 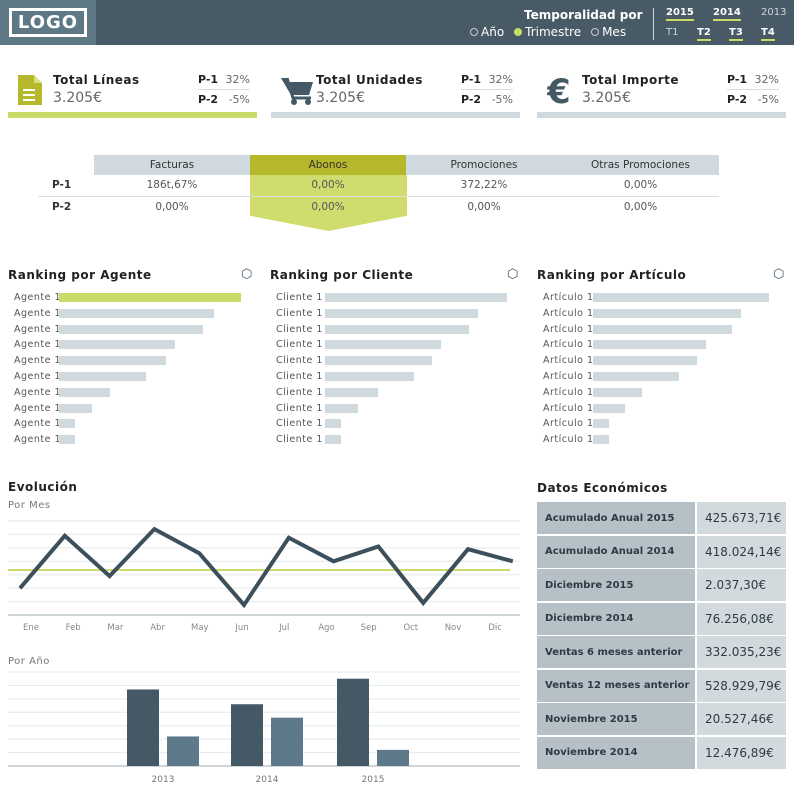 What do you see at coordinates (606, 98) in the screenshot?
I see `kpi-value: 3.205€` at bounding box center [606, 98].